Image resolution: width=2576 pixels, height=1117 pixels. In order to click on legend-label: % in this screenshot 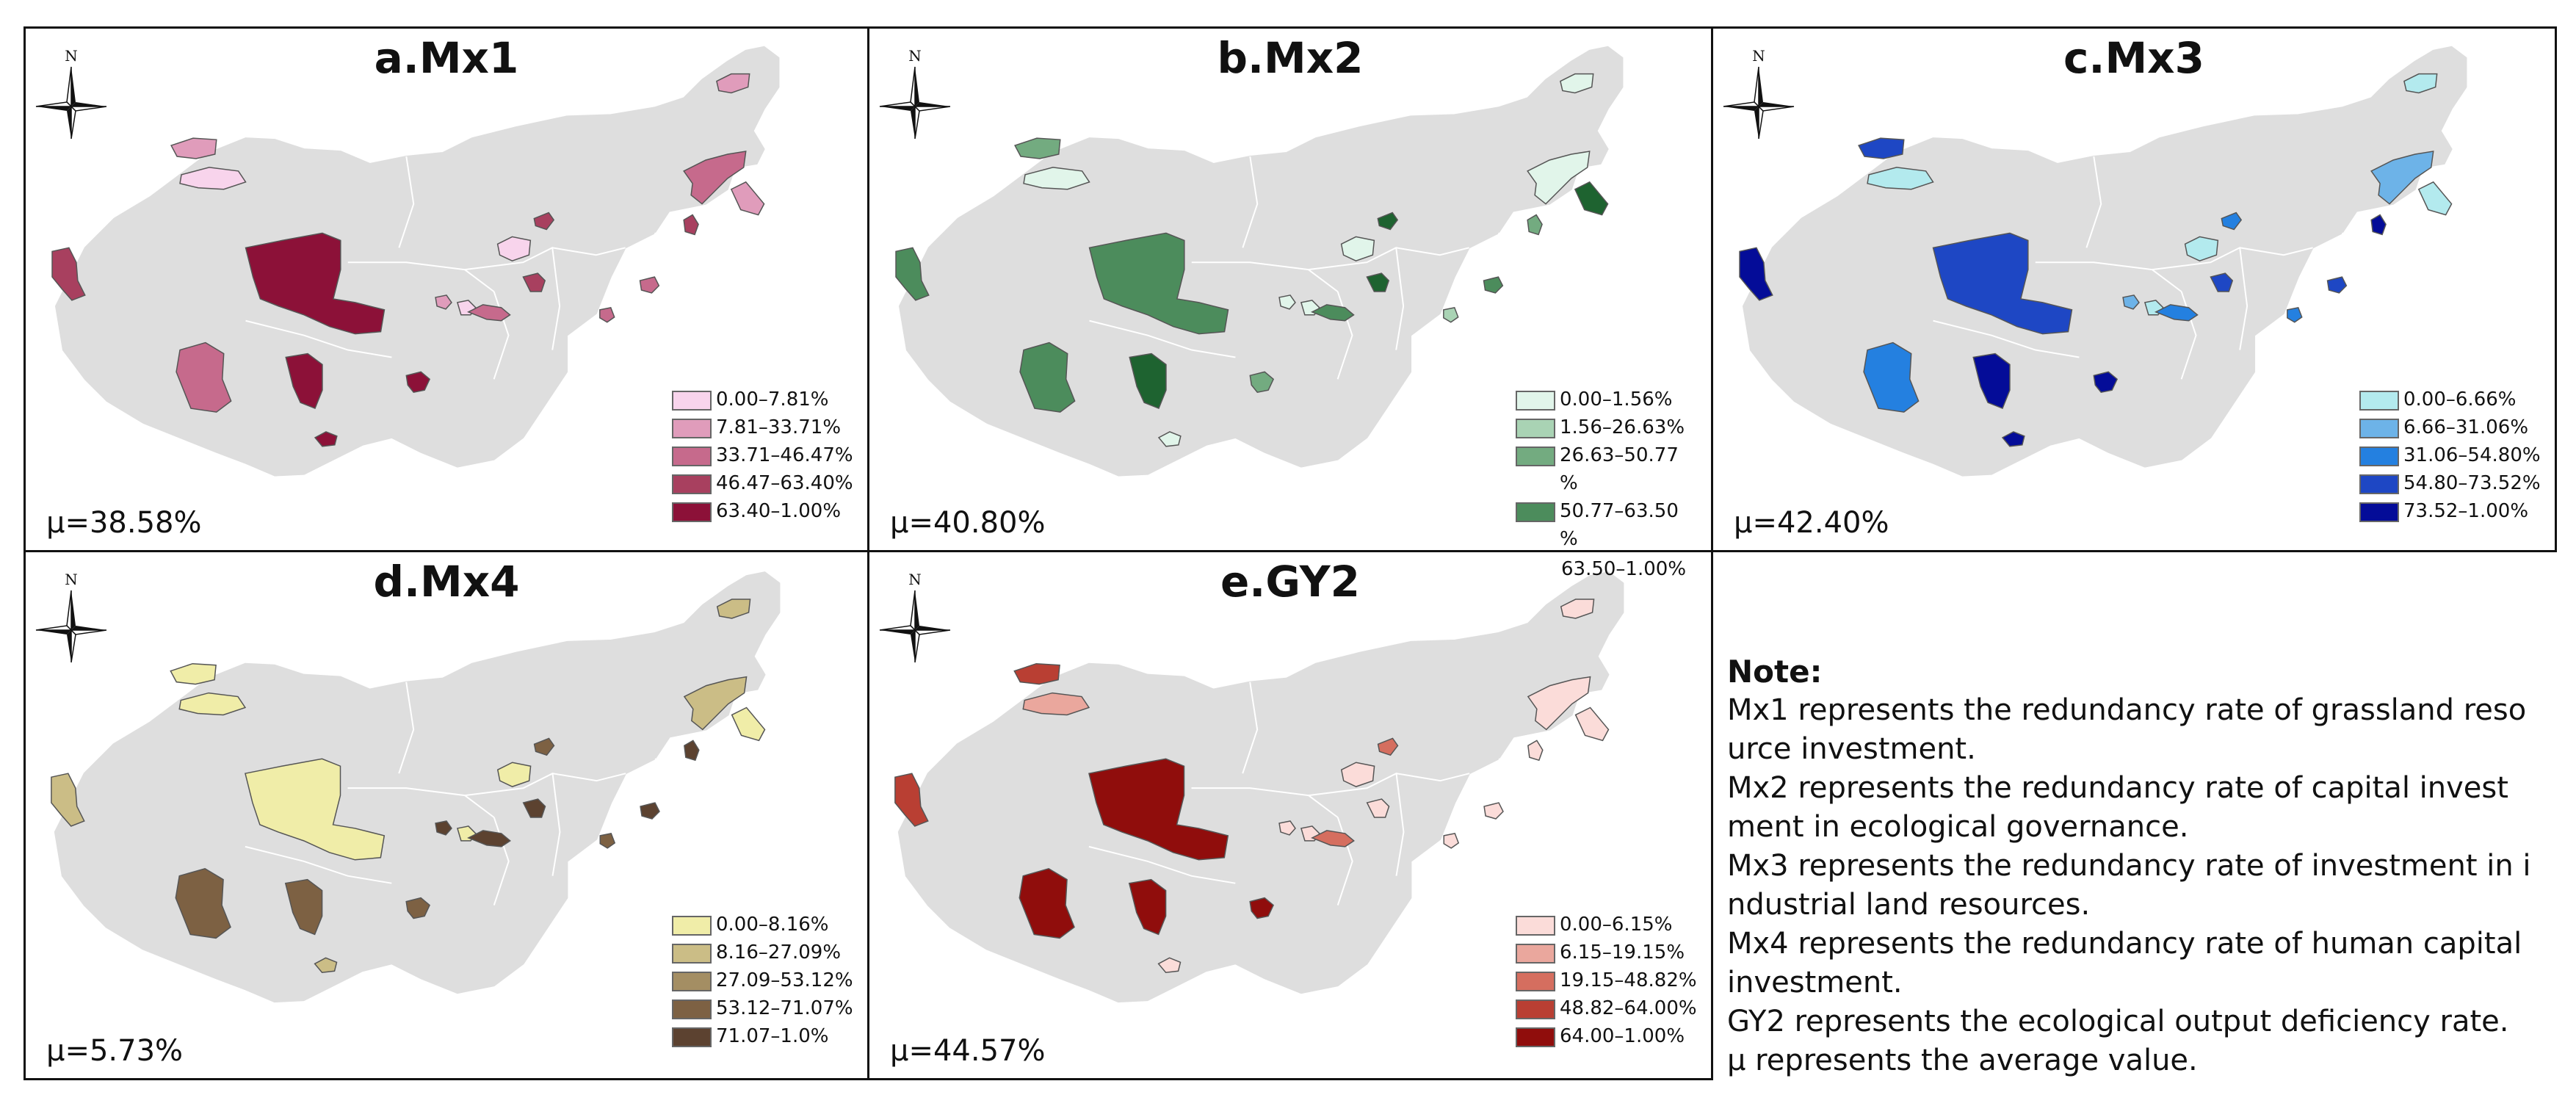, I will do `click(1569, 539)`.